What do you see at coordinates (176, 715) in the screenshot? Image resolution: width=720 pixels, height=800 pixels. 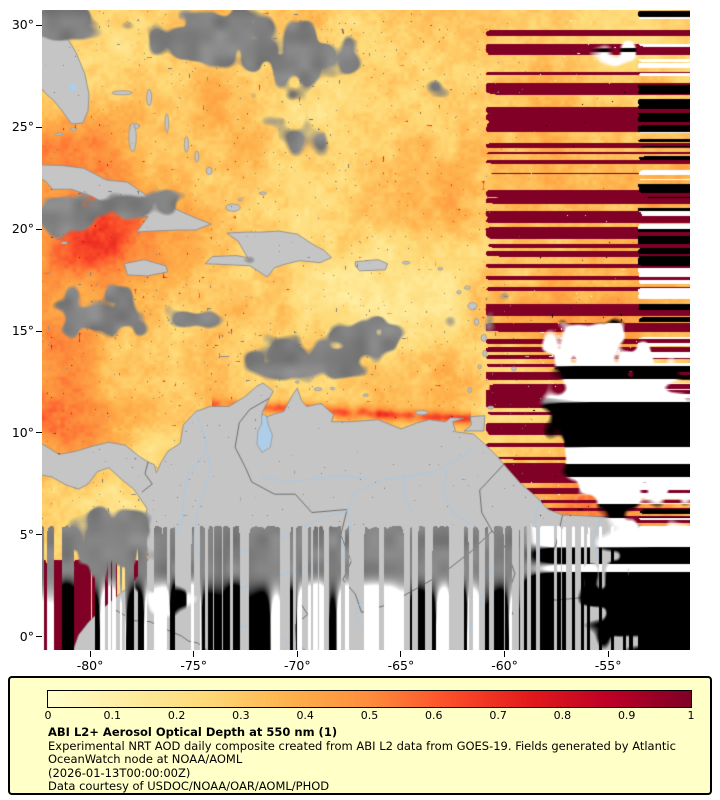 I see `colorbar-tick-label: 0.2` at bounding box center [176, 715].